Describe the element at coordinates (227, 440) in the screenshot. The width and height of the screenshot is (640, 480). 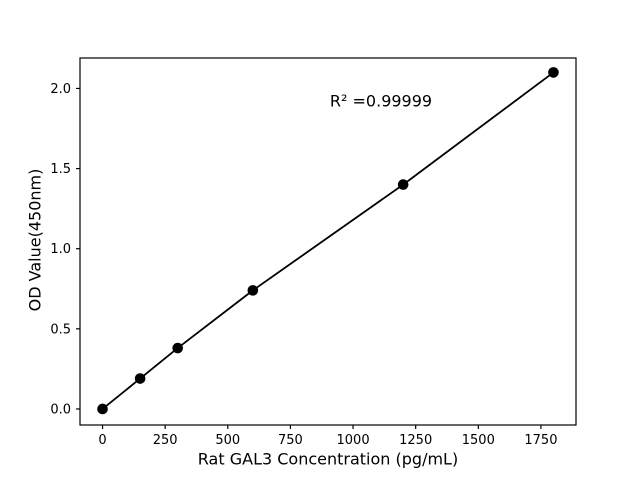
I see `x-tick-label: 500` at that location.